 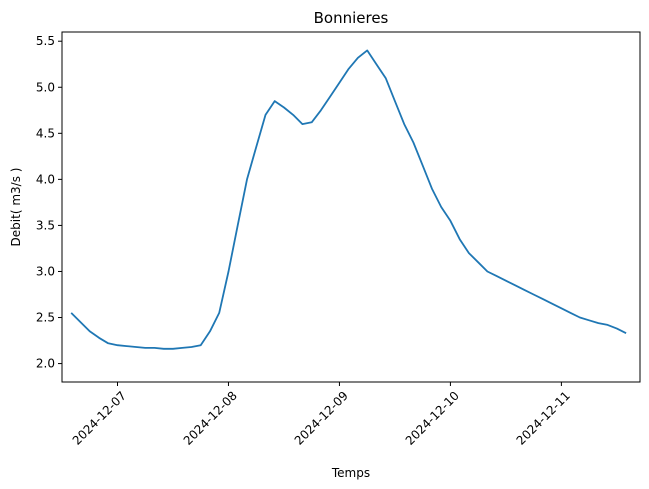 What do you see at coordinates (210, 418) in the screenshot?
I see `x-tick-label: 2024-12-08` at bounding box center [210, 418].